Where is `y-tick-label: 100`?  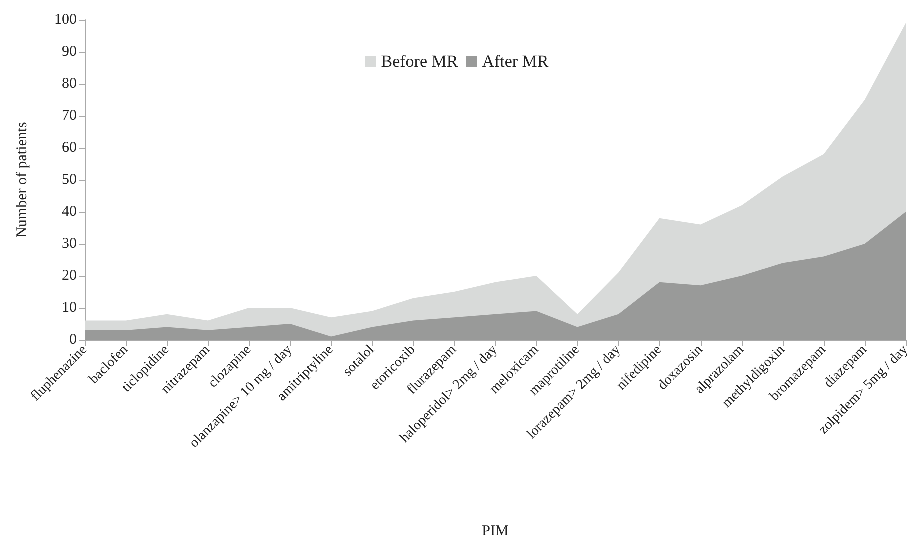
y-tick-label: 100 is located at coordinates (65, 20).